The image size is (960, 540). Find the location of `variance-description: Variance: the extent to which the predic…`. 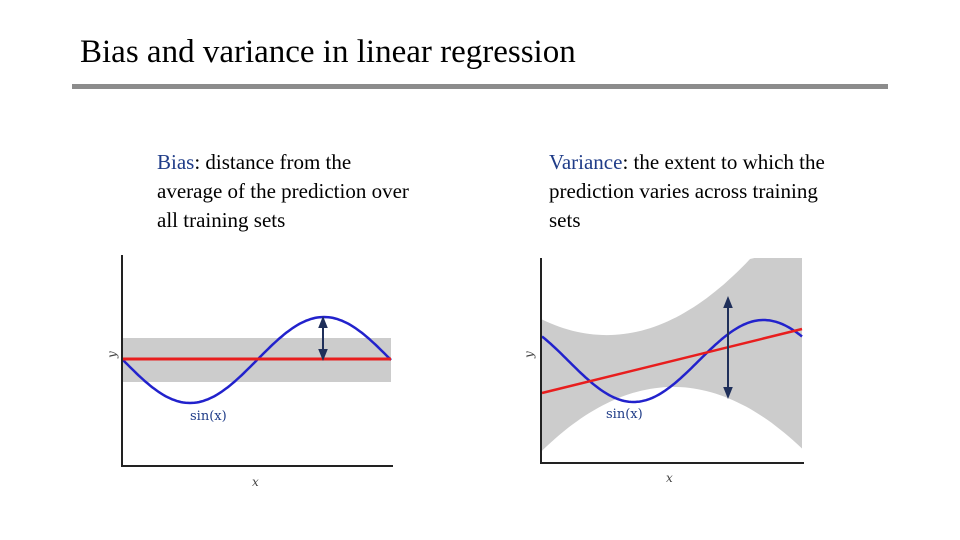

variance-description: Variance: the extent to which the predic… is located at coordinates (694, 191).